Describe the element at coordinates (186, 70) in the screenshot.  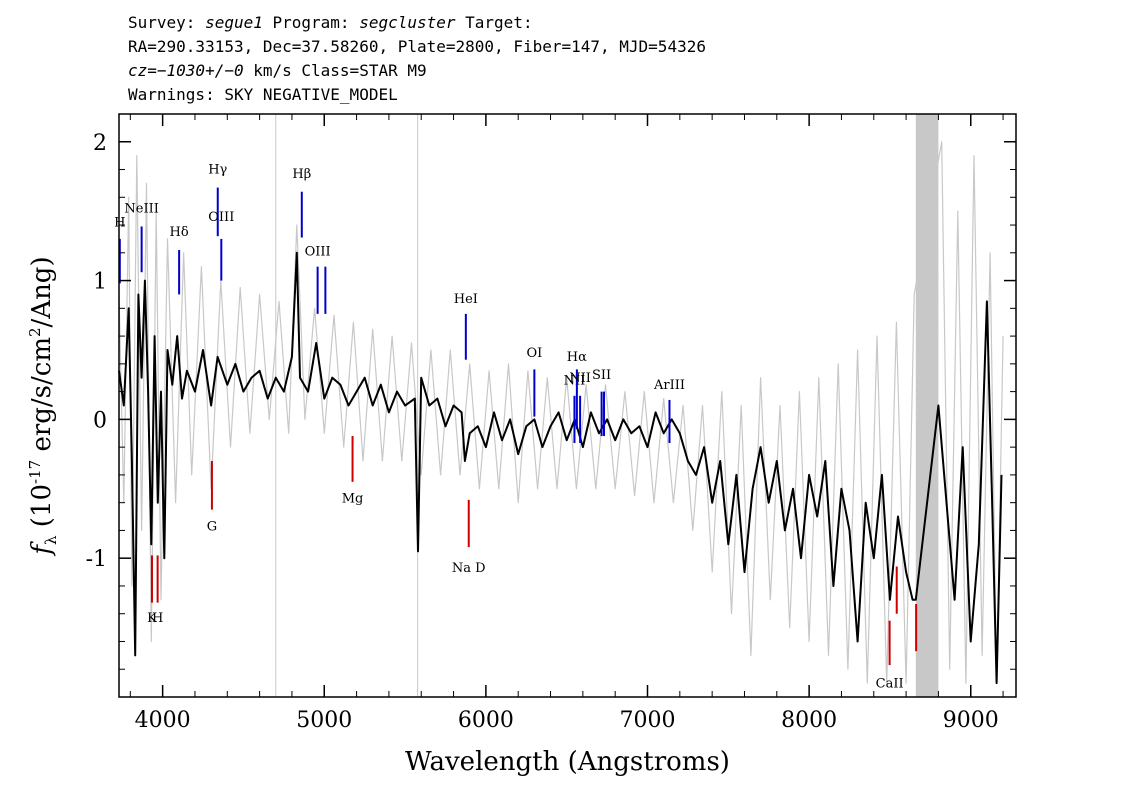
I see `redshift-value: cz=−1030+/−0` at that location.